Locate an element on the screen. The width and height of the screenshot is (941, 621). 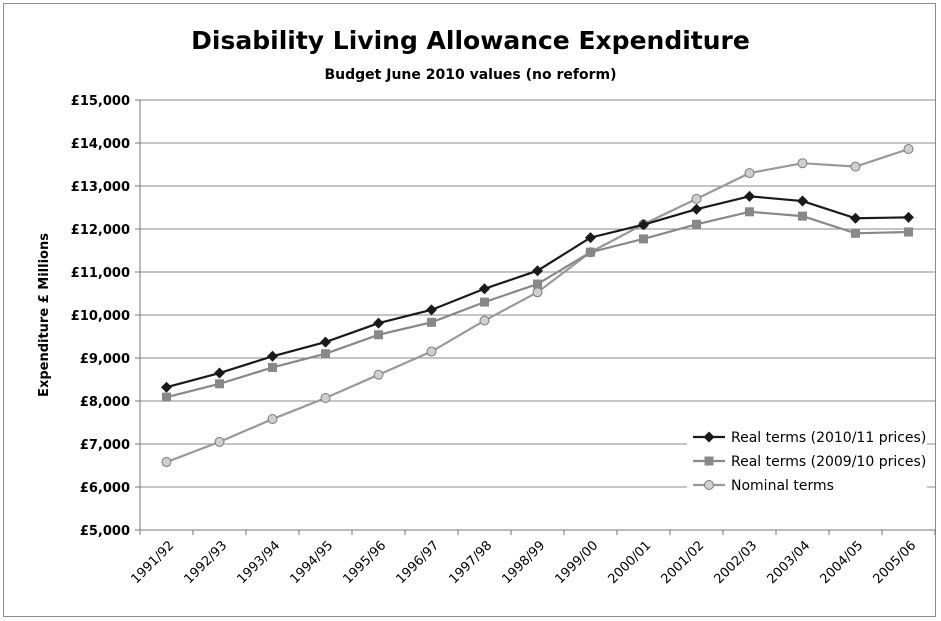
legend-item: Real terms (2009/10 prices) is located at coordinates (807, 461).